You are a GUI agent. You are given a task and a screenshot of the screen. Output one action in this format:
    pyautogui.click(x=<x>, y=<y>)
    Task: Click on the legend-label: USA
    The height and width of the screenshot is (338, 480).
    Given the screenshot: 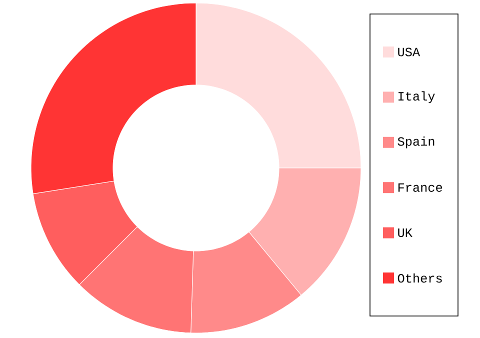 What is the action you would take?
    pyautogui.click(x=409, y=52)
    